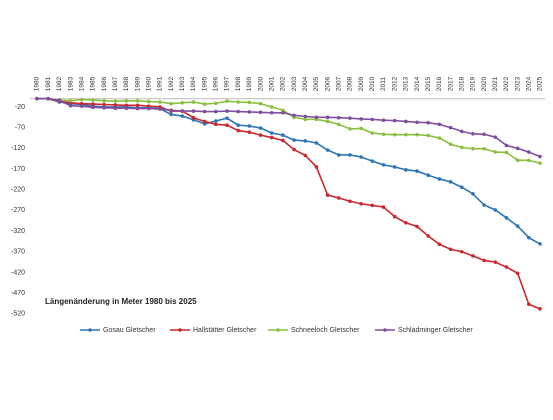 This screenshot has height=420, width=553. Describe the element at coordinates (104, 83) in the screenshot. I see `x-tick-label: 1986` at that location.